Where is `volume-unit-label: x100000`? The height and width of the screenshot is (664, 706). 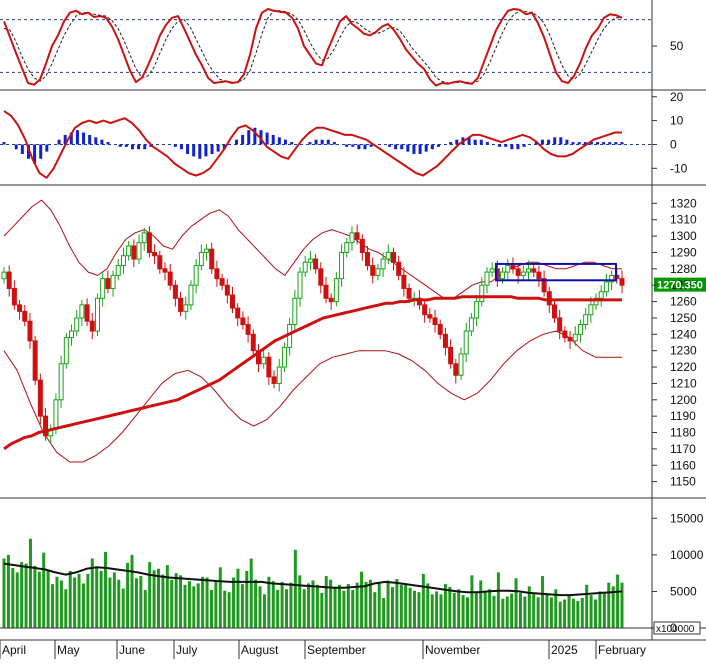
volume-unit-label: x100000 is located at coordinates (675, 629).